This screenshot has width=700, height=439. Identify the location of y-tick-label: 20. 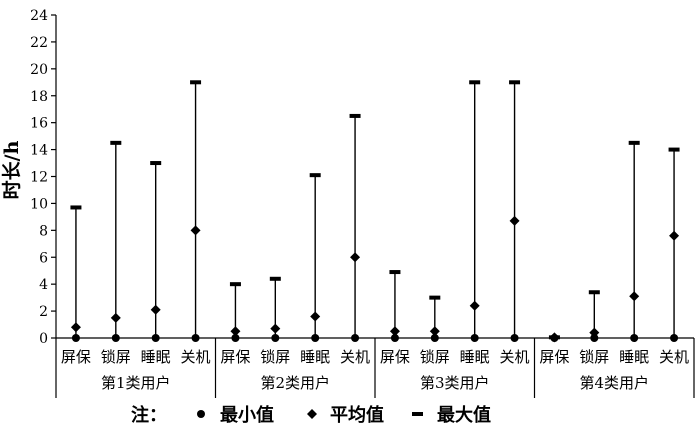
(39, 70).